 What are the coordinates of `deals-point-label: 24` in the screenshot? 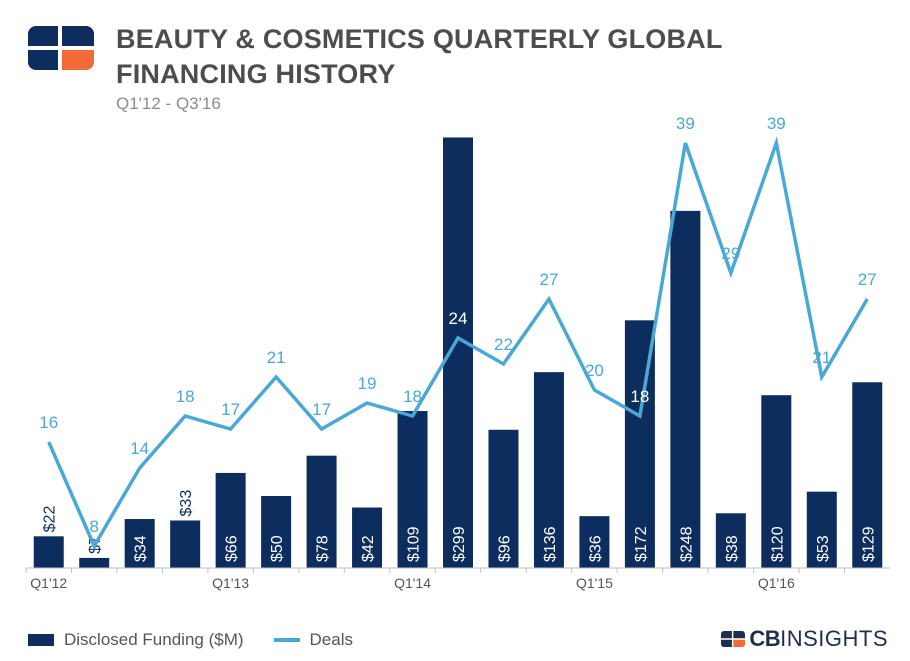 It's located at (458, 318).